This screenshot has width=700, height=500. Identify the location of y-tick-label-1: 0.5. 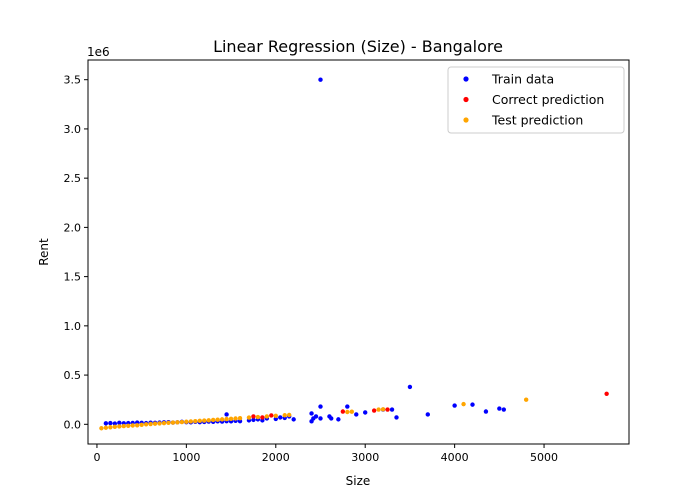
(73, 375).